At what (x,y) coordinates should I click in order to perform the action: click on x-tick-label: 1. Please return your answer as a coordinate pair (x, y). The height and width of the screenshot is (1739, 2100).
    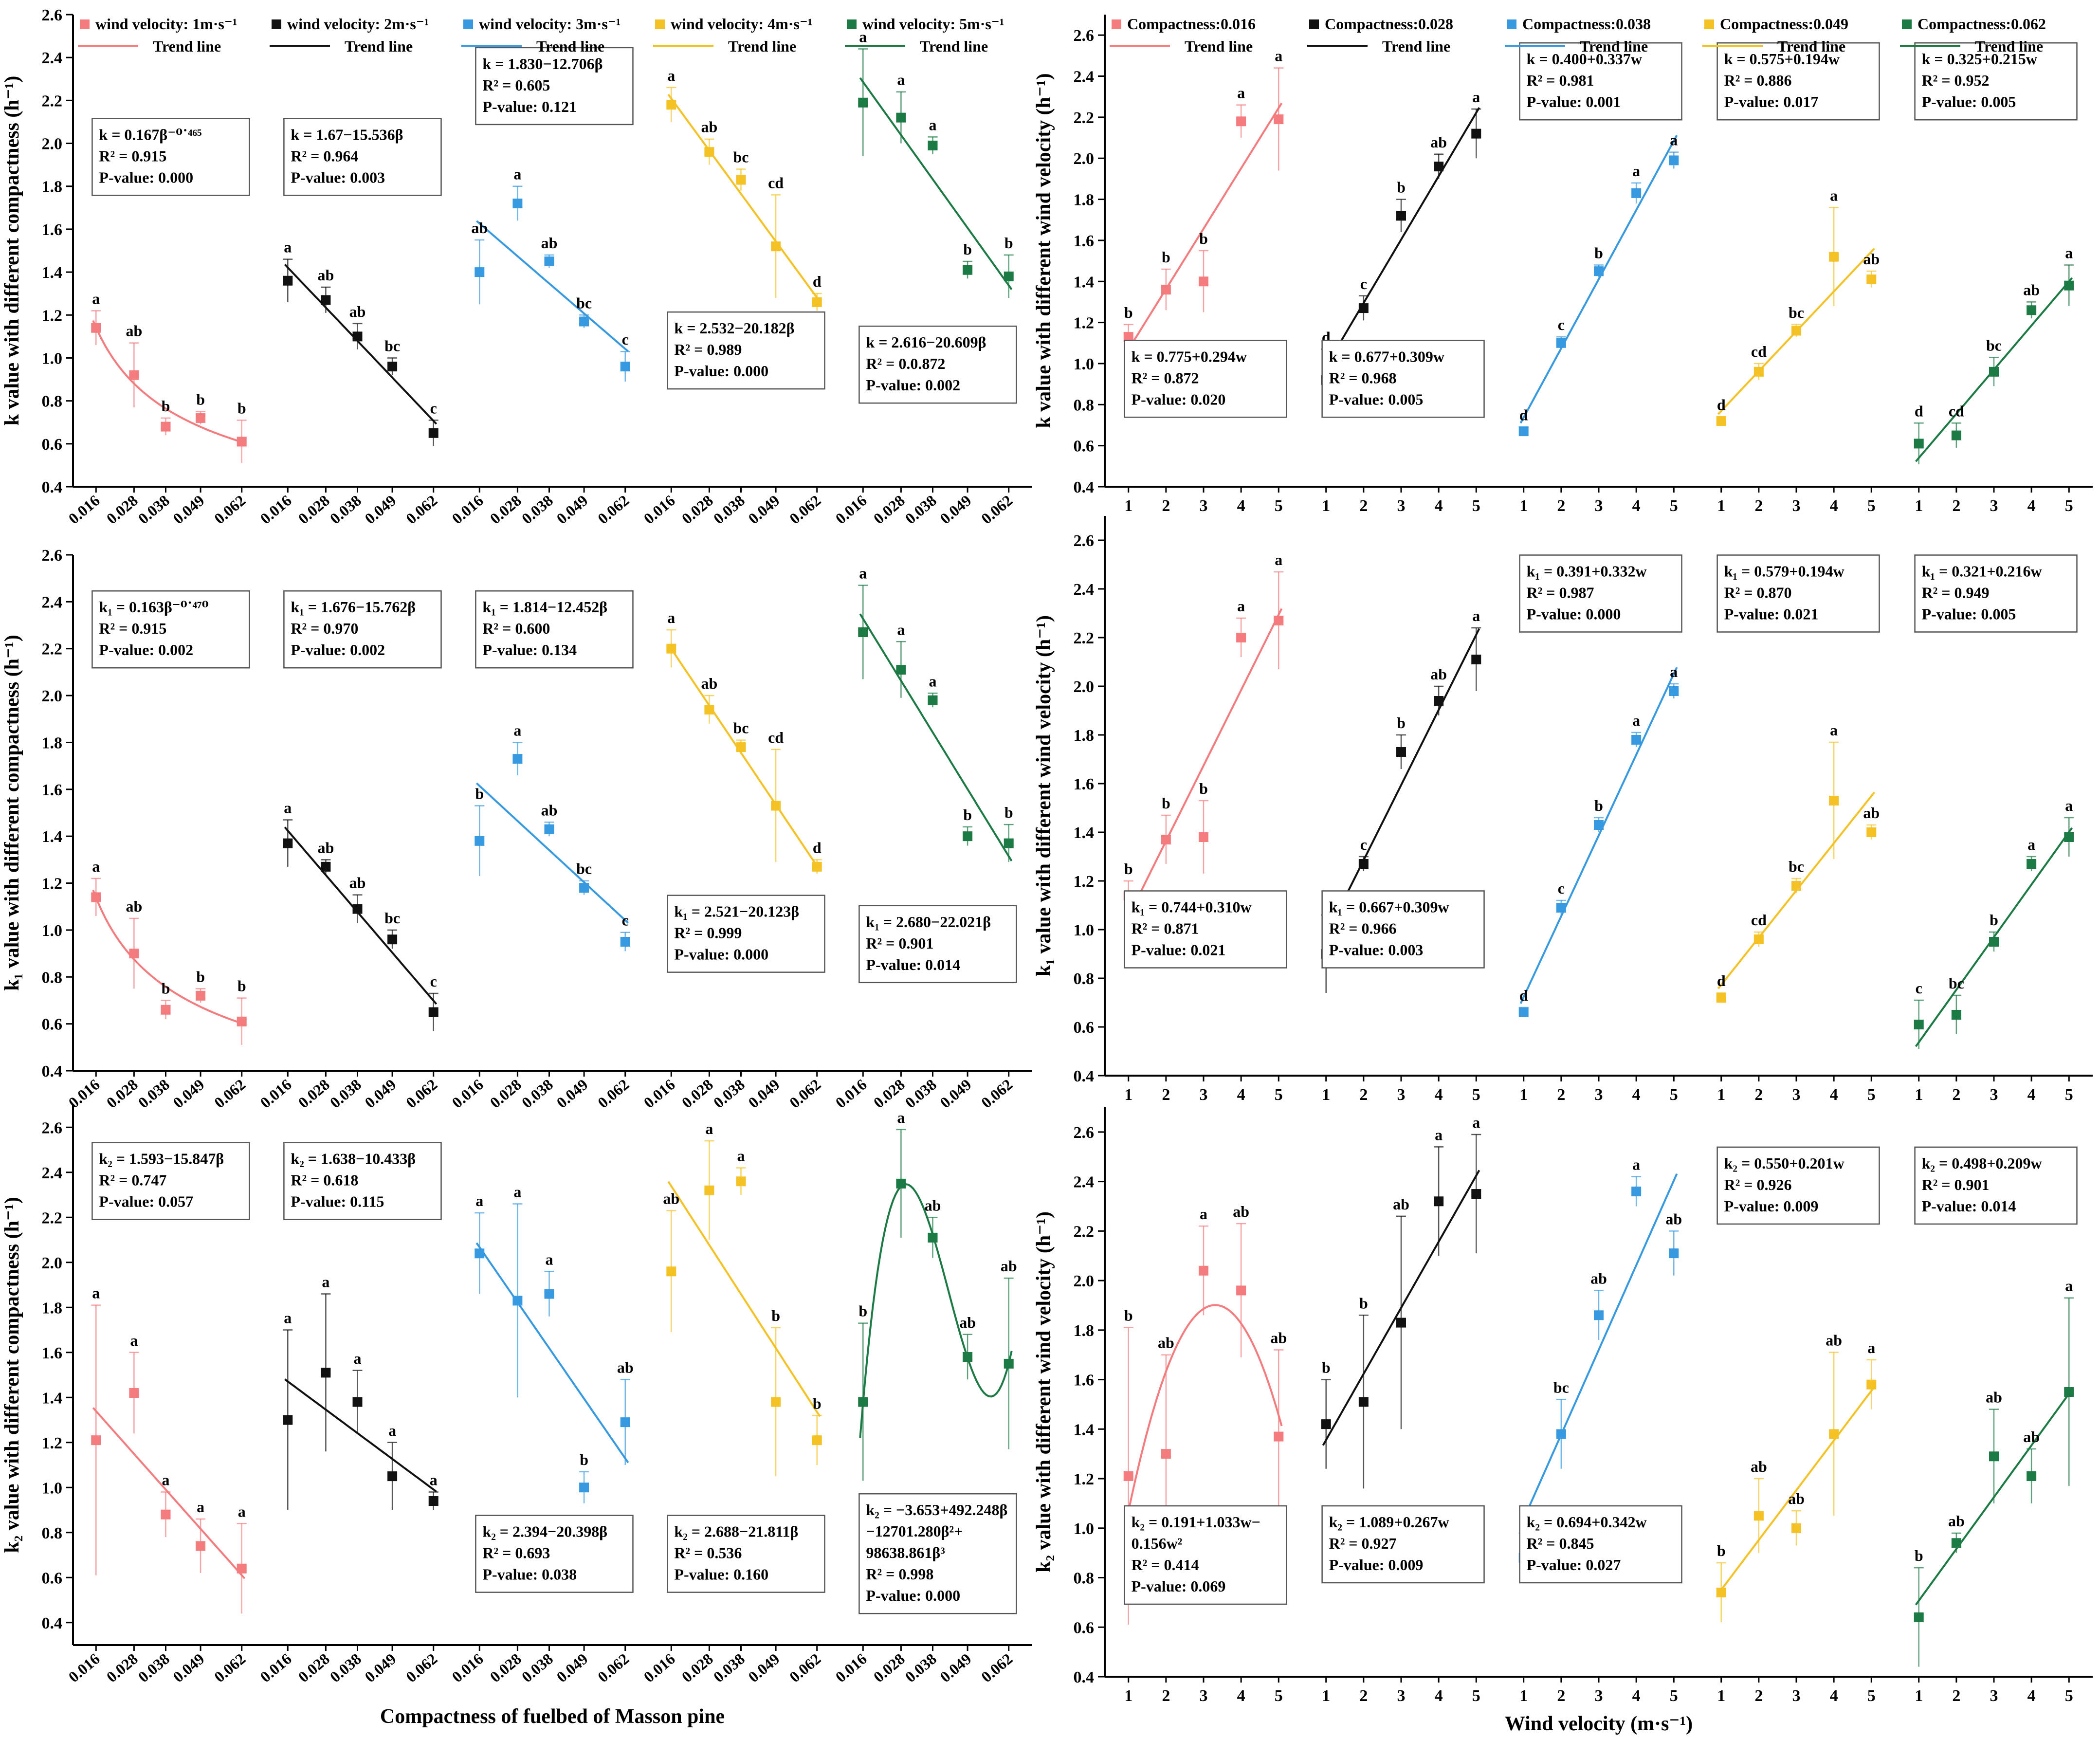
    Looking at the image, I should click on (1523, 506).